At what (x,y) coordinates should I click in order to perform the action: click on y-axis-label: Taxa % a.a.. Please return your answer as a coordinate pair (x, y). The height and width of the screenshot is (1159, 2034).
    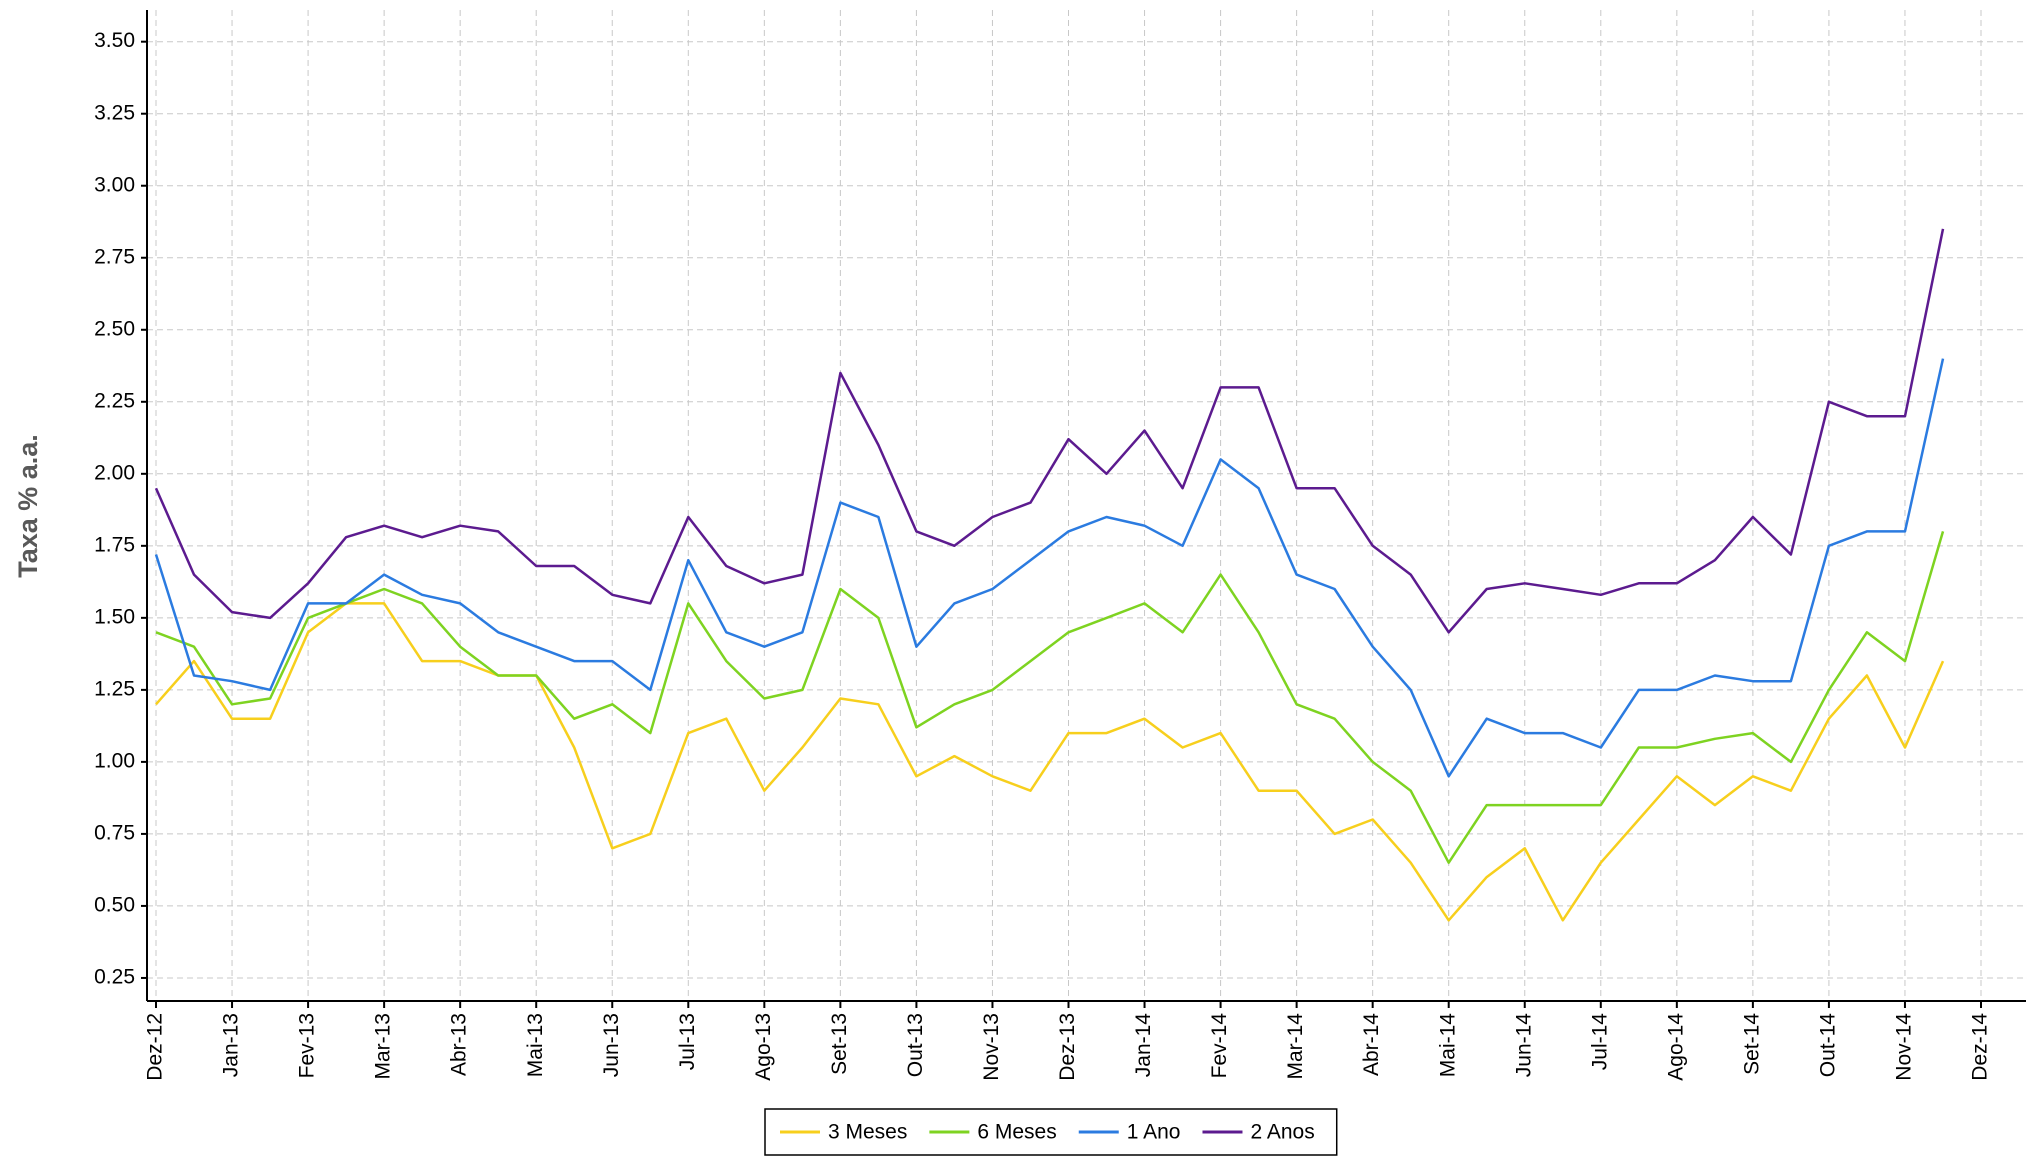
    Looking at the image, I should click on (28, 506).